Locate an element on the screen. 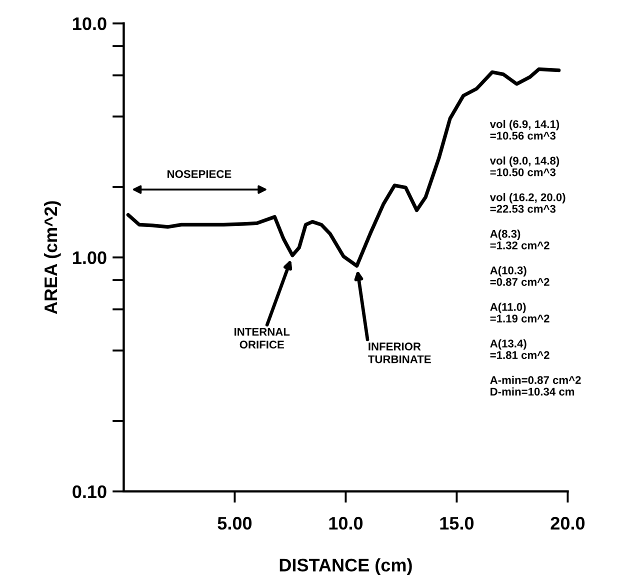  annotation: vol (9.0, 14.8) =10.50 cm^3 is located at coordinates (525, 166).